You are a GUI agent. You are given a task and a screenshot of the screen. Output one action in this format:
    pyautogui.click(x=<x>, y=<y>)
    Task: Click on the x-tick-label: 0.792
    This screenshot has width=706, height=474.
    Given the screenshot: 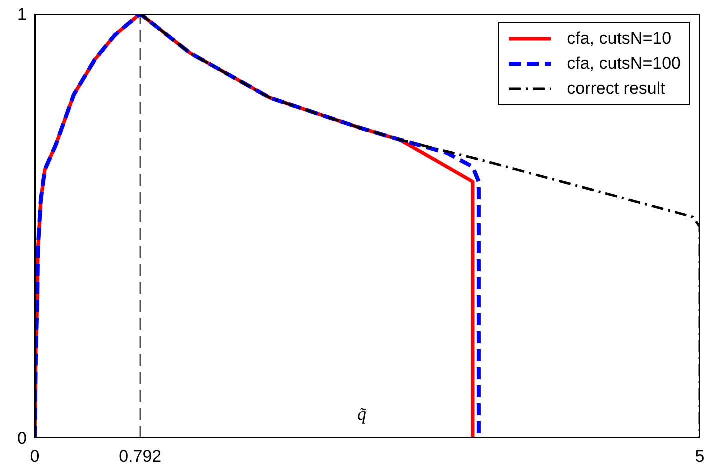 What is the action you would take?
    pyautogui.click(x=140, y=456)
    